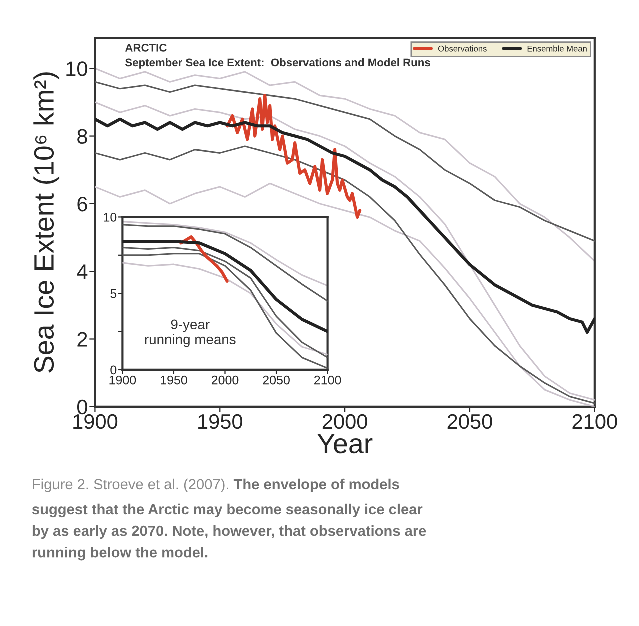 This screenshot has width=639, height=626. What do you see at coordinates (113, 294) in the screenshot?
I see `y-tick-label: 5` at bounding box center [113, 294].